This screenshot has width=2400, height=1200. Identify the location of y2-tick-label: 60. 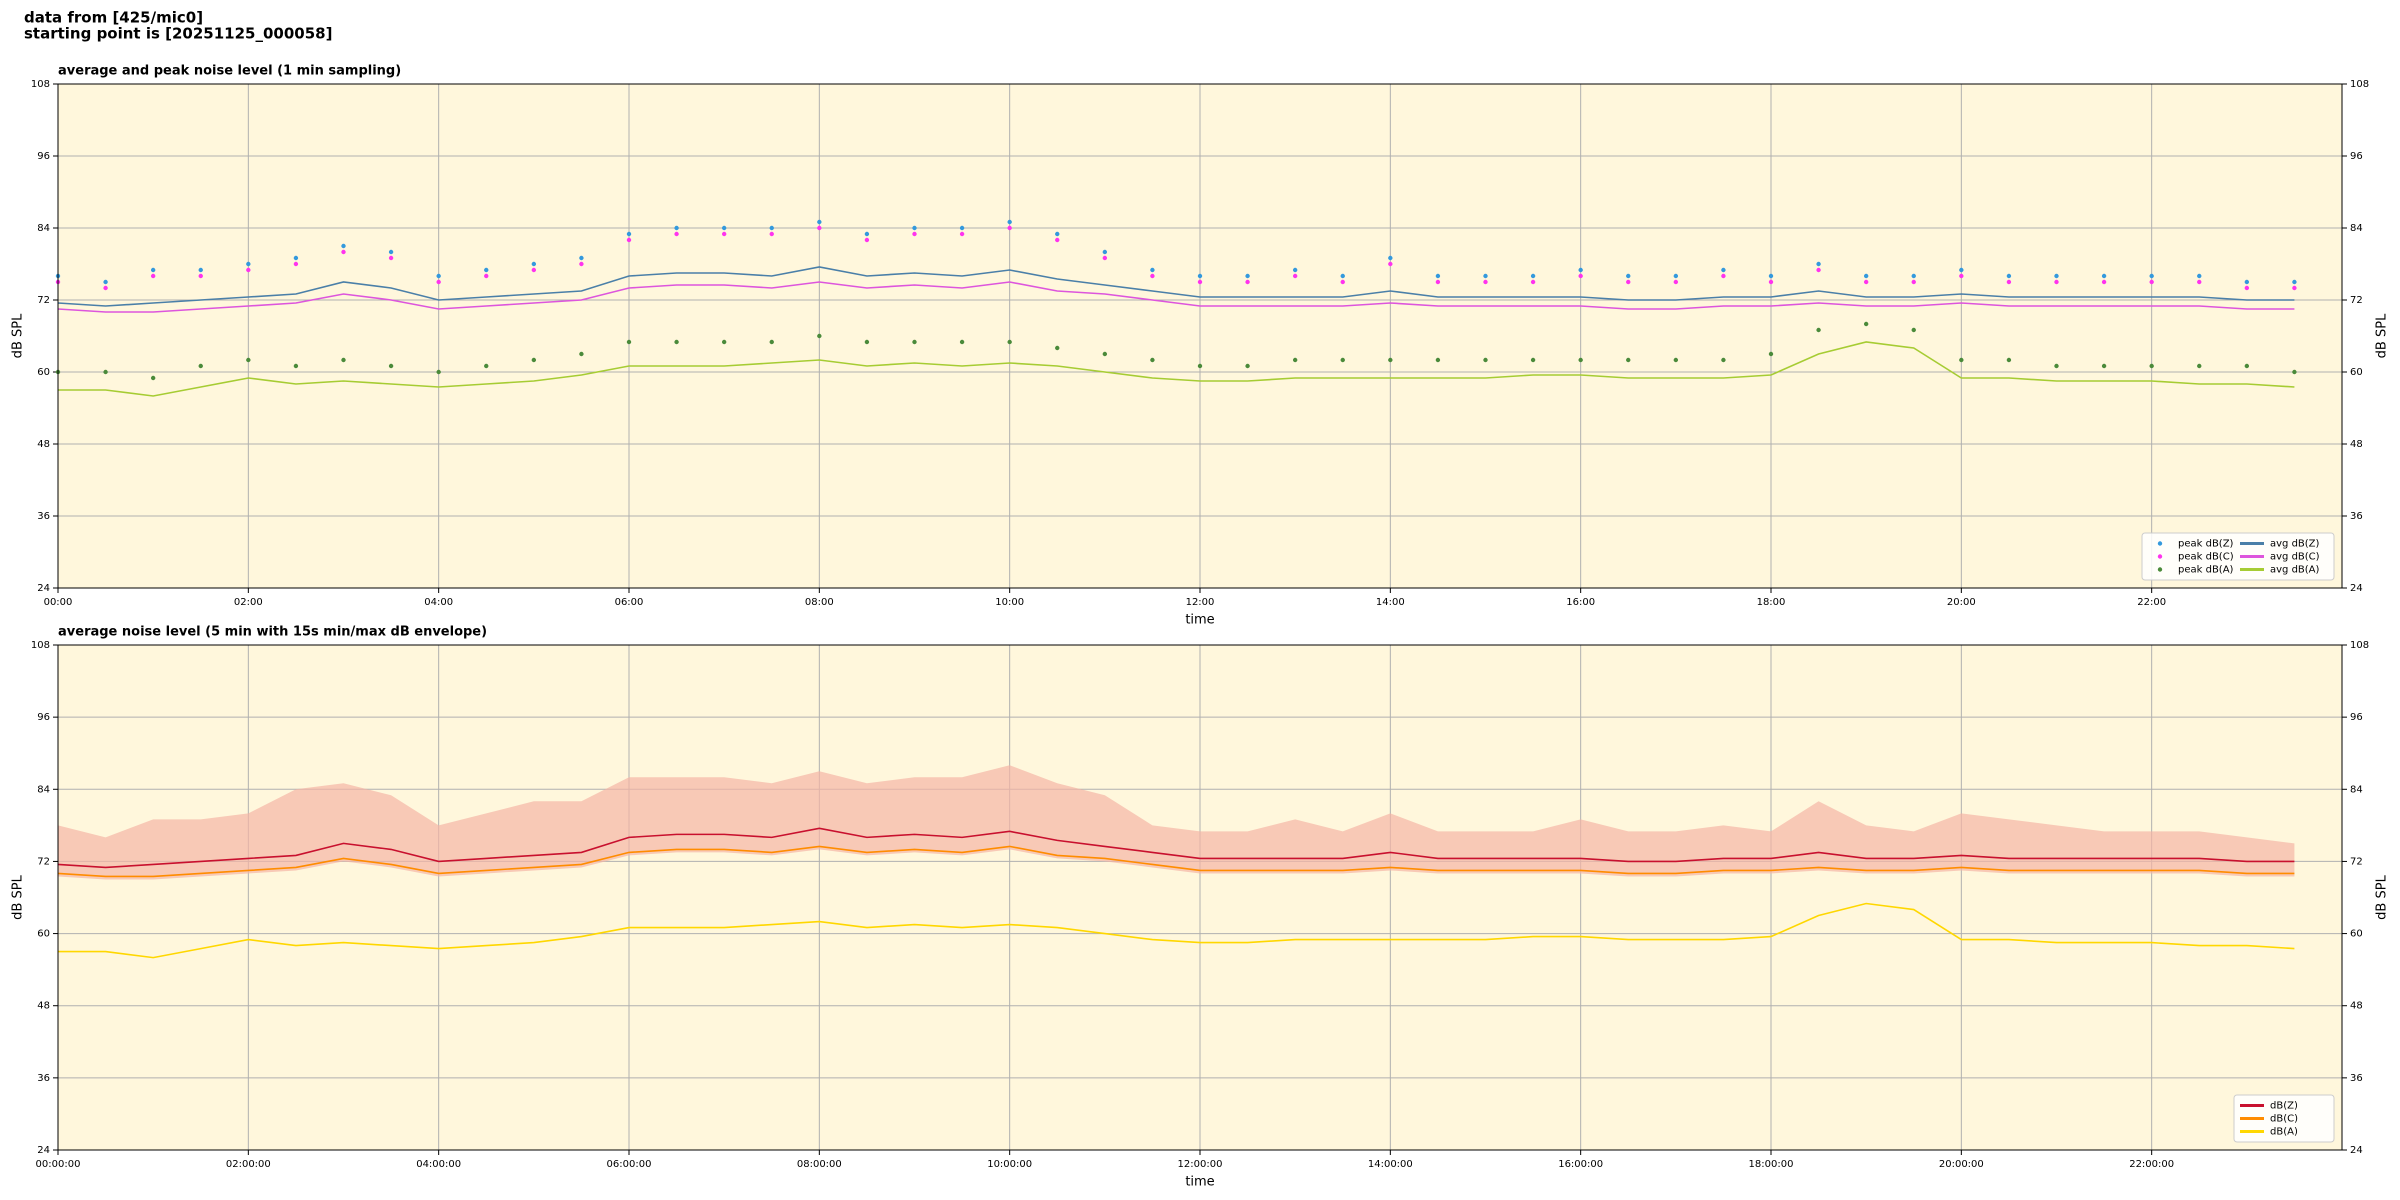
(2356, 934).